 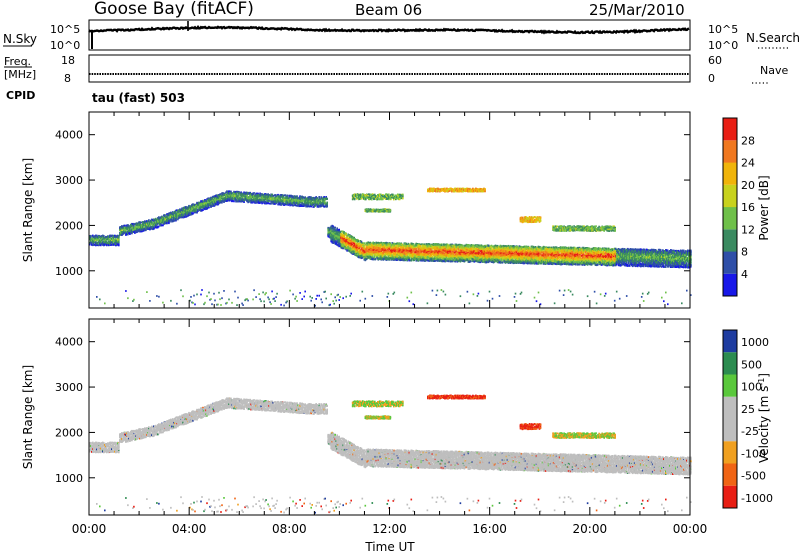 I want to click on nave-hi-label: 60, so click(x=715, y=60).